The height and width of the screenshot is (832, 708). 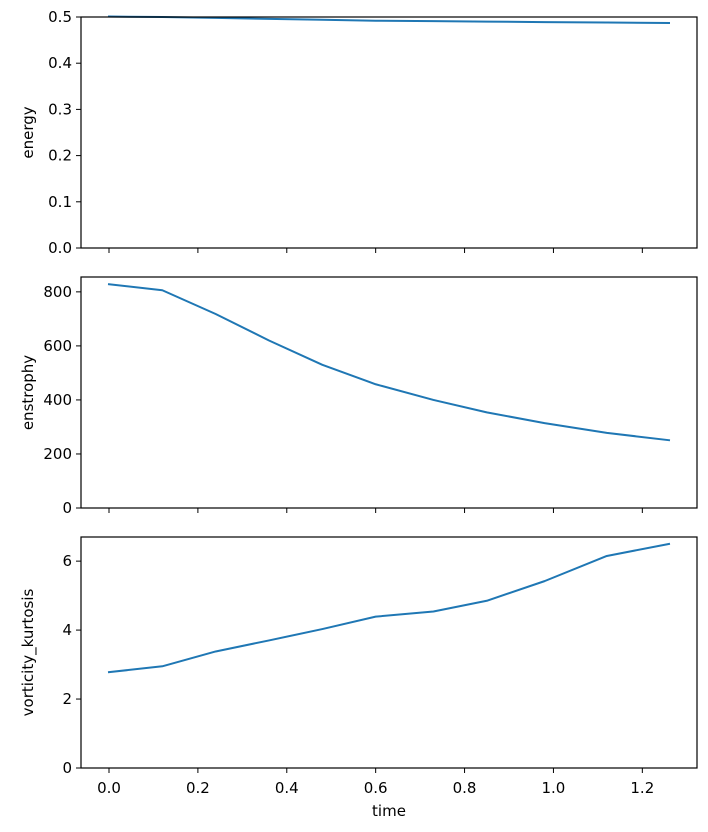 I want to click on x-tick-label: 0.8, so click(x=465, y=788).